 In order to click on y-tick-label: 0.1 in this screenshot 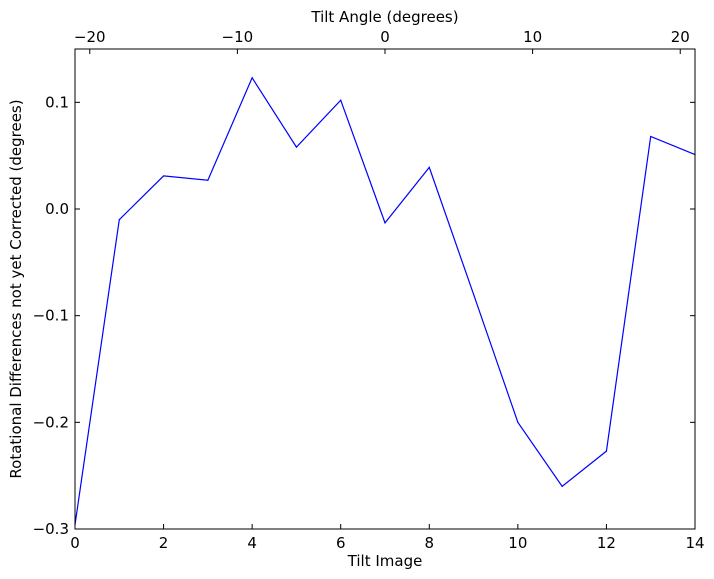, I will do `click(57, 102)`.